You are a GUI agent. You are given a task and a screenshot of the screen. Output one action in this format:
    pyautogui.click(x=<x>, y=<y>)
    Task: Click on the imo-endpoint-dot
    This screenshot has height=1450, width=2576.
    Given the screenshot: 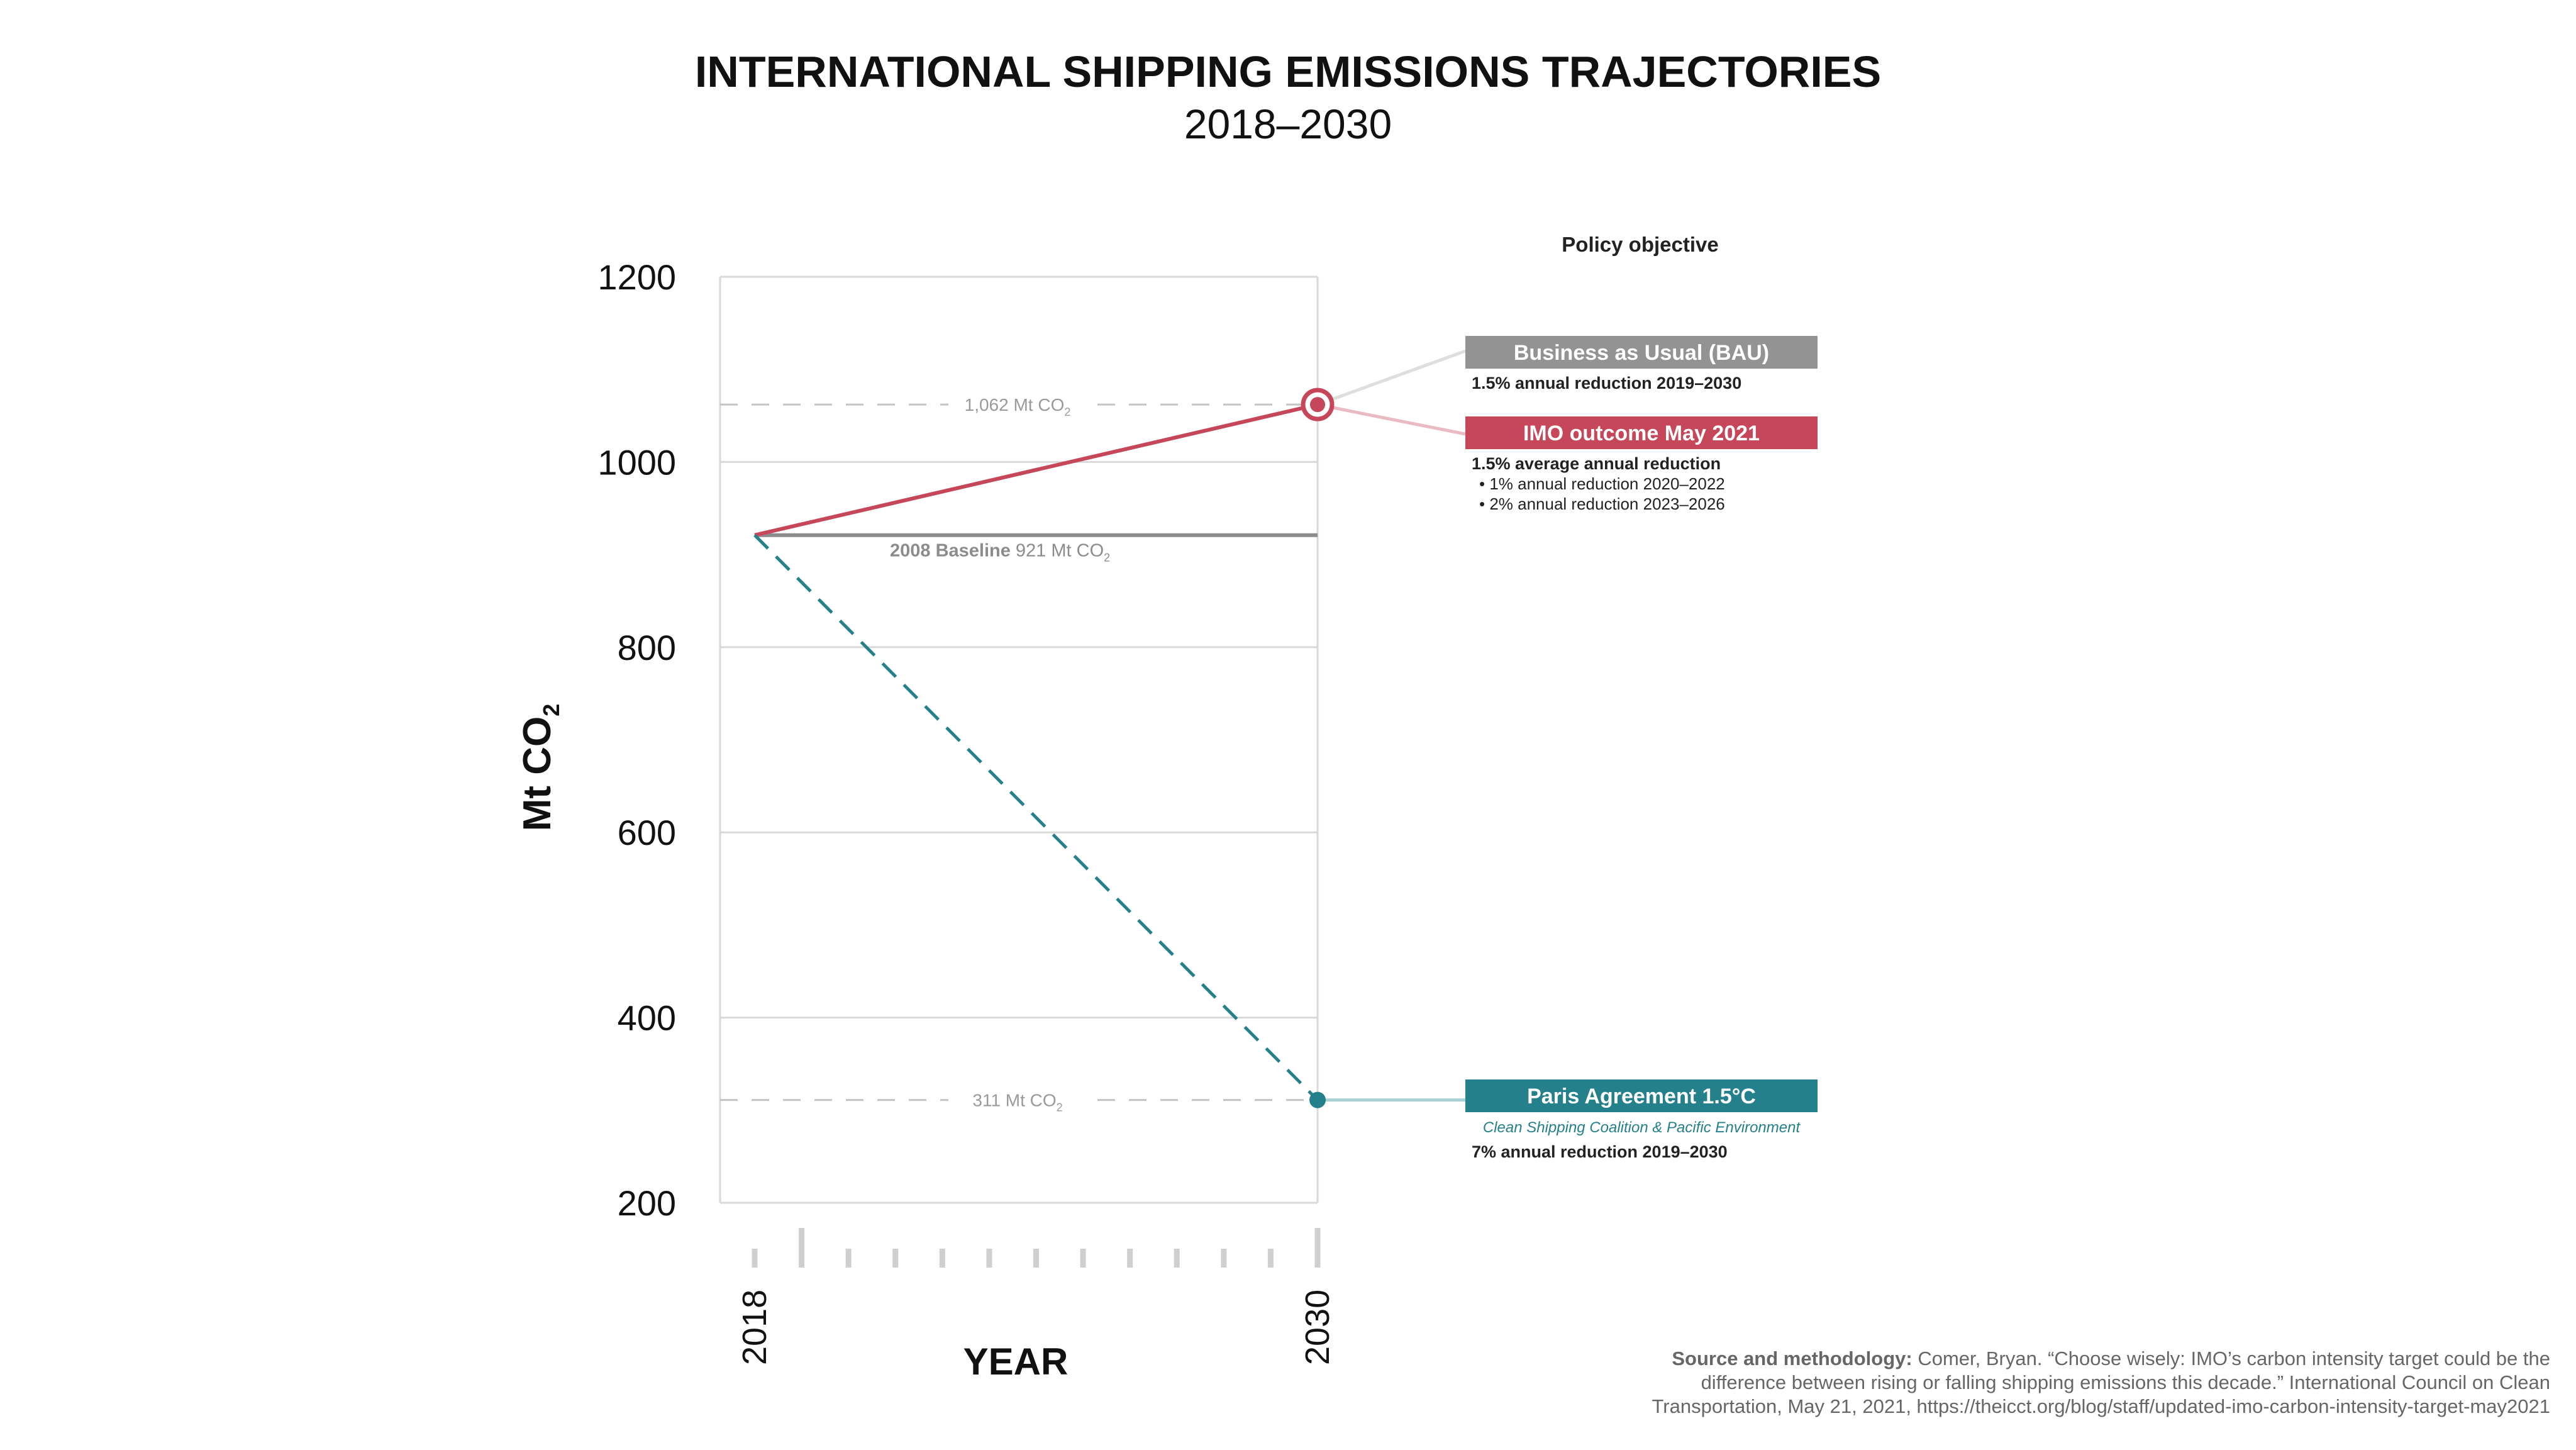 What is the action you would take?
    pyautogui.click(x=1317, y=405)
    